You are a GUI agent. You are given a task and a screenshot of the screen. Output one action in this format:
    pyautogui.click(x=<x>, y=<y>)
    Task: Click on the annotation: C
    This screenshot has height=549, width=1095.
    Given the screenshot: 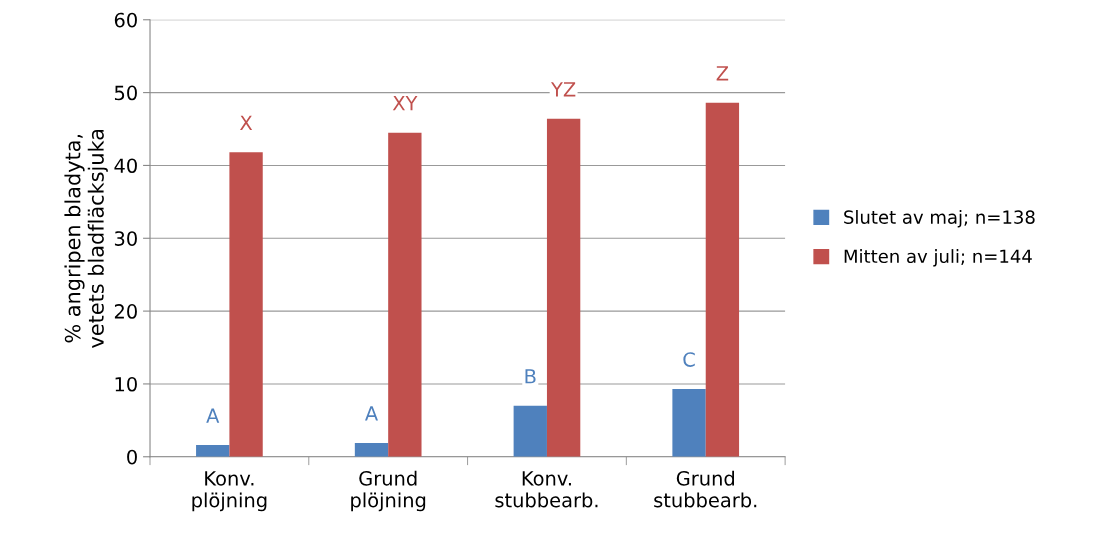 What is the action you would take?
    pyautogui.click(x=689, y=359)
    